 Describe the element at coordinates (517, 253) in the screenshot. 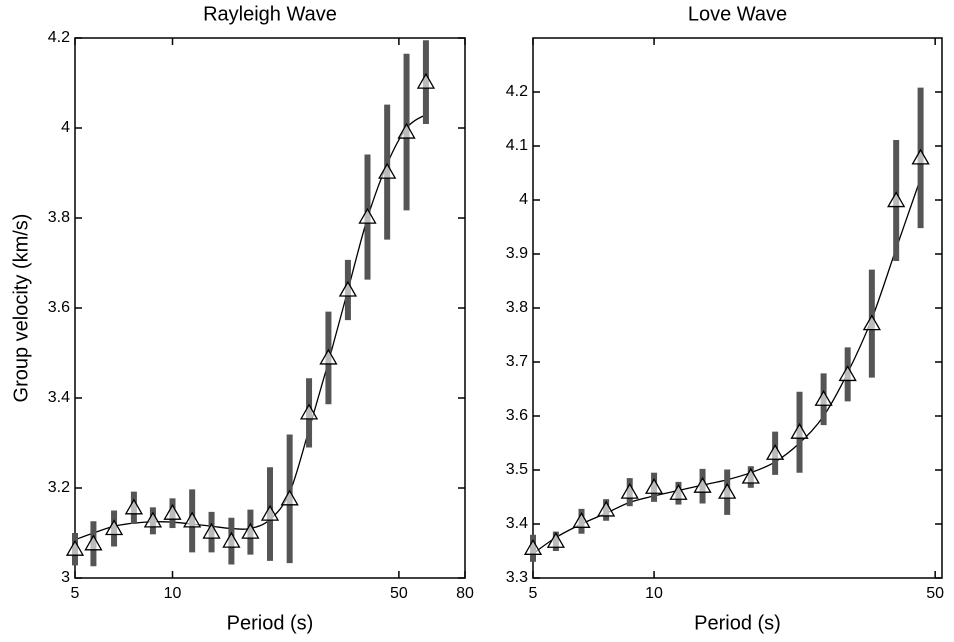

I see `y-tick-label: 3.9` at that location.